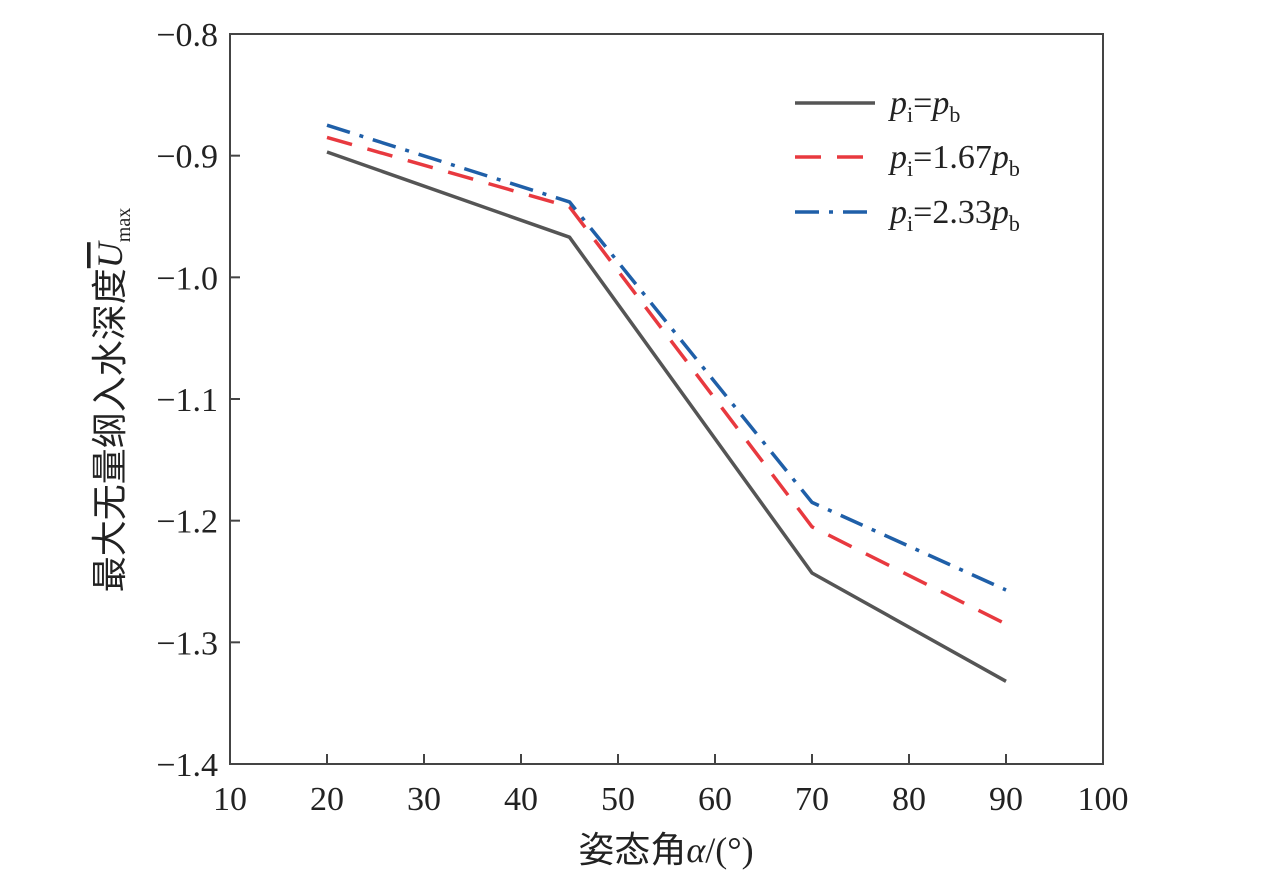 The height and width of the screenshot is (880, 1276). I want to click on y-tick-label: −0.9, so click(187, 157).